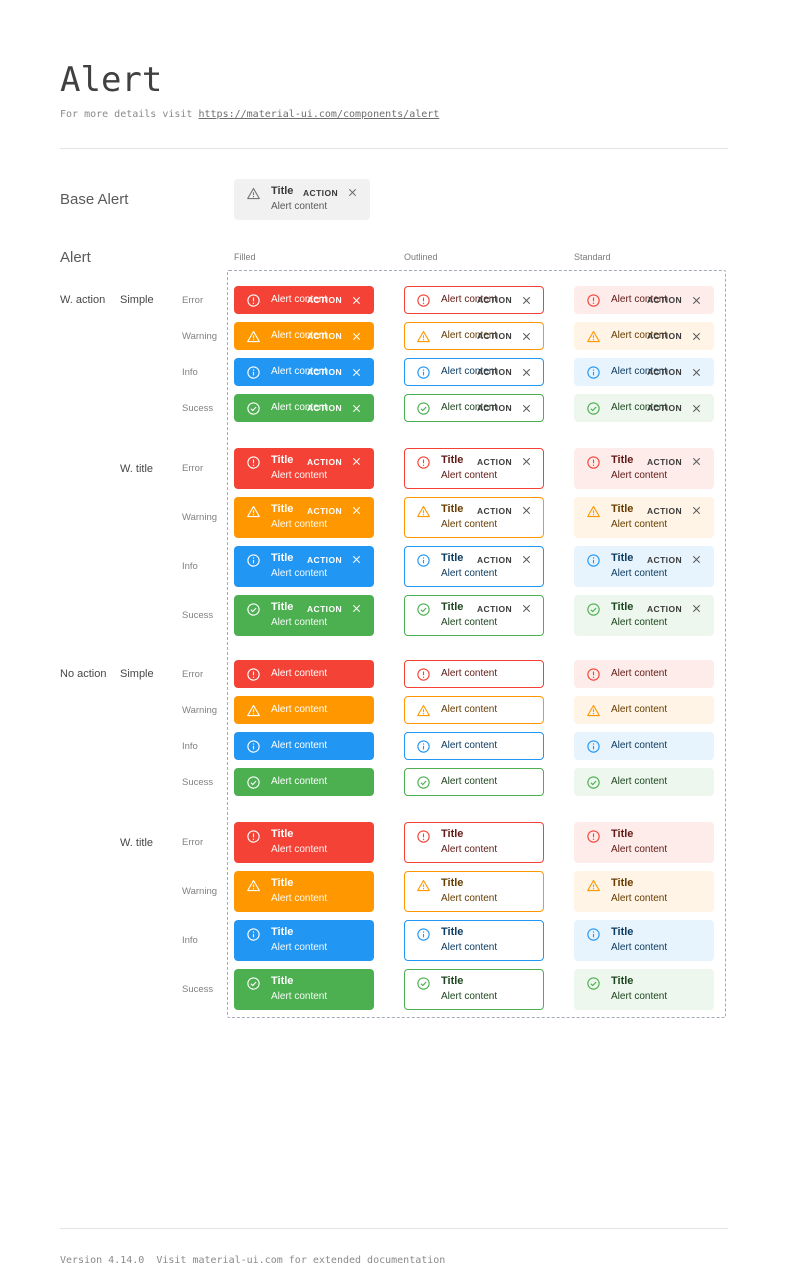  What do you see at coordinates (394, 257) in the screenshot?
I see `alert-section-header: Alert Filled Outlined Standard` at bounding box center [394, 257].